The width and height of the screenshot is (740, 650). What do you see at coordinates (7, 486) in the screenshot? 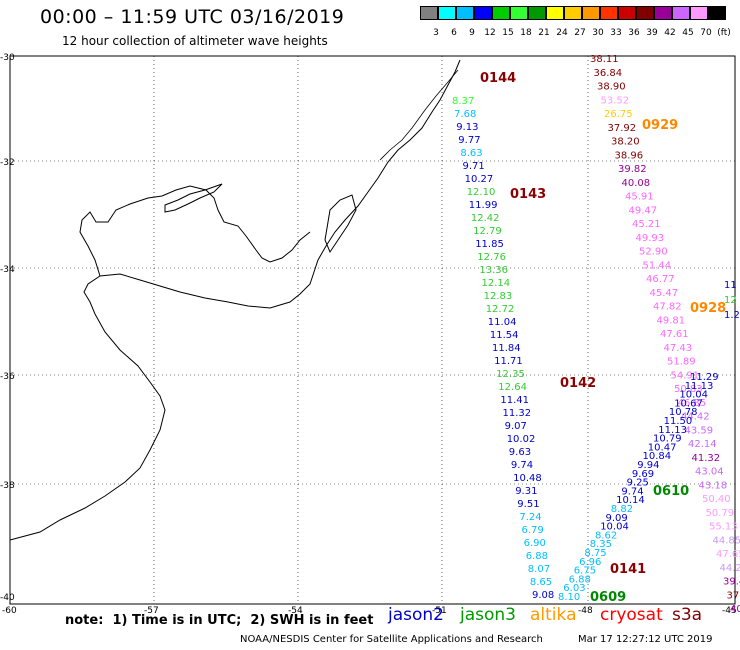
I see `lat-label: -38` at bounding box center [7, 486].